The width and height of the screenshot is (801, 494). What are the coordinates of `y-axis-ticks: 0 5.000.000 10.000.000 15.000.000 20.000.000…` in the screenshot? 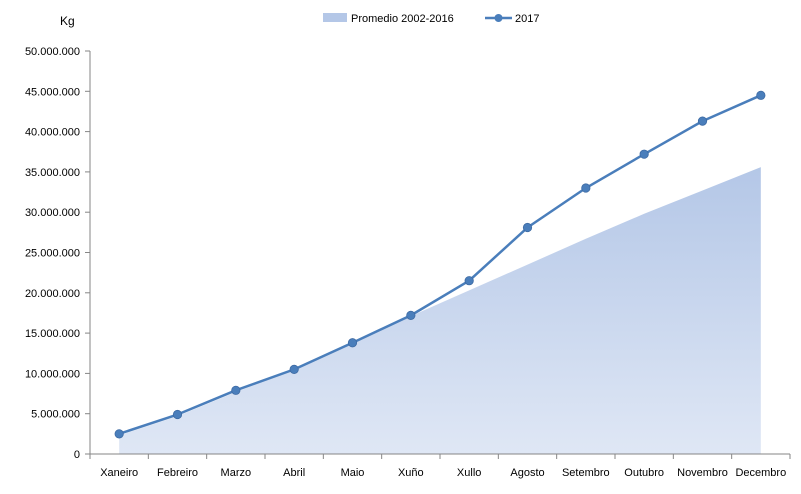 It's located at (58, 253).